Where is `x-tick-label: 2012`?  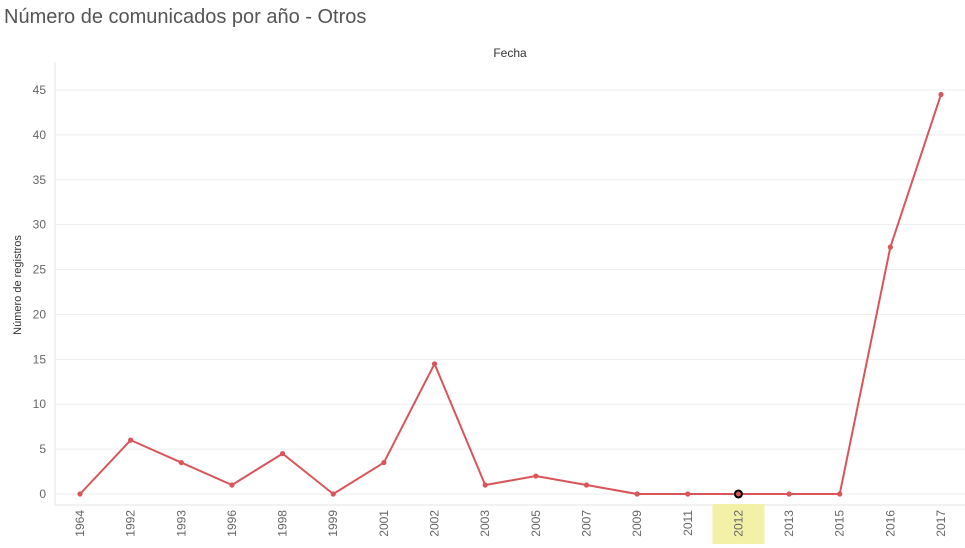
x-tick-label: 2012 is located at coordinates (738, 523).